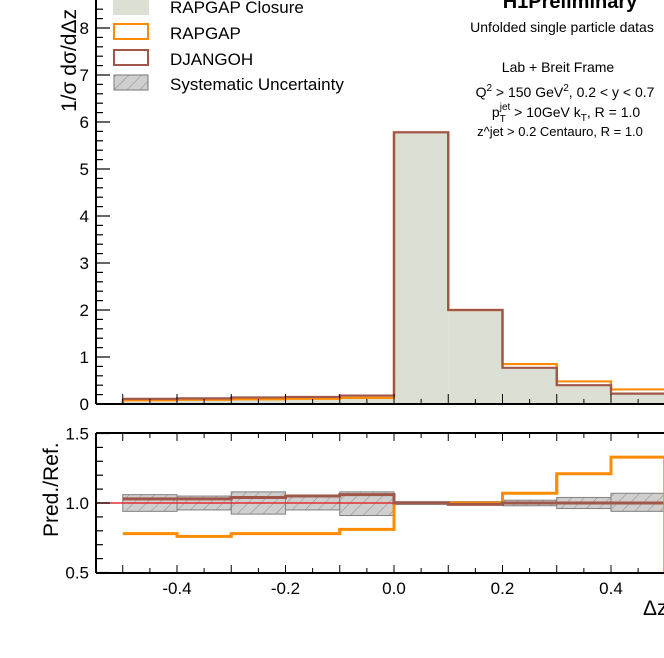  What do you see at coordinates (611, 588) in the screenshot?
I see `x-tick-label: 0.4` at bounding box center [611, 588].